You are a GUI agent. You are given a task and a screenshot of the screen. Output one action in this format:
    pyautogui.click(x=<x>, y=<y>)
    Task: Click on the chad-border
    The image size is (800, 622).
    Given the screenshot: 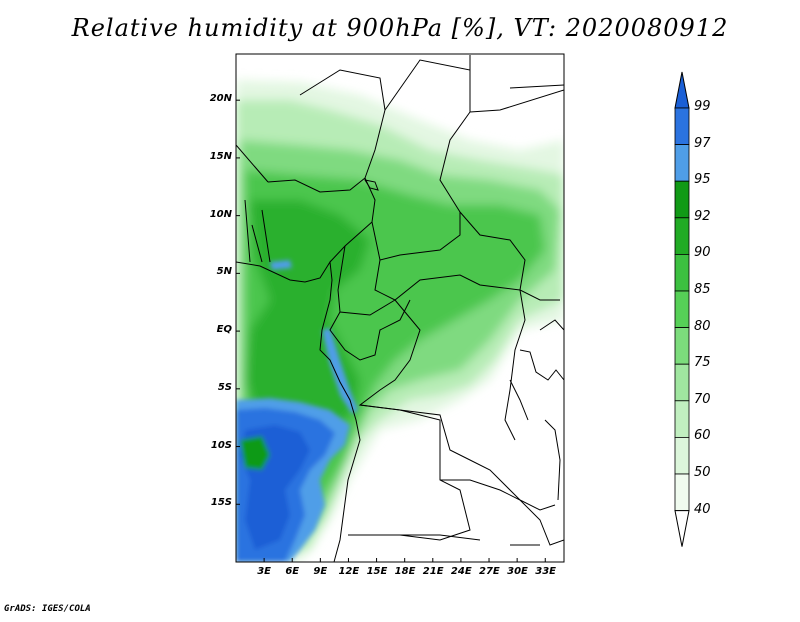 What is the action you would take?
    pyautogui.click(x=425, y=160)
    